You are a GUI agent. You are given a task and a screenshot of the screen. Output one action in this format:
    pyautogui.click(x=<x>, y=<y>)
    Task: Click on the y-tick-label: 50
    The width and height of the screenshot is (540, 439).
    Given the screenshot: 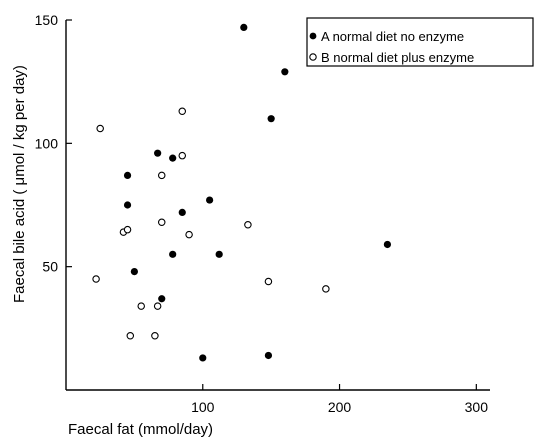 What is the action you would take?
    pyautogui.click(x=50, y=267)
    